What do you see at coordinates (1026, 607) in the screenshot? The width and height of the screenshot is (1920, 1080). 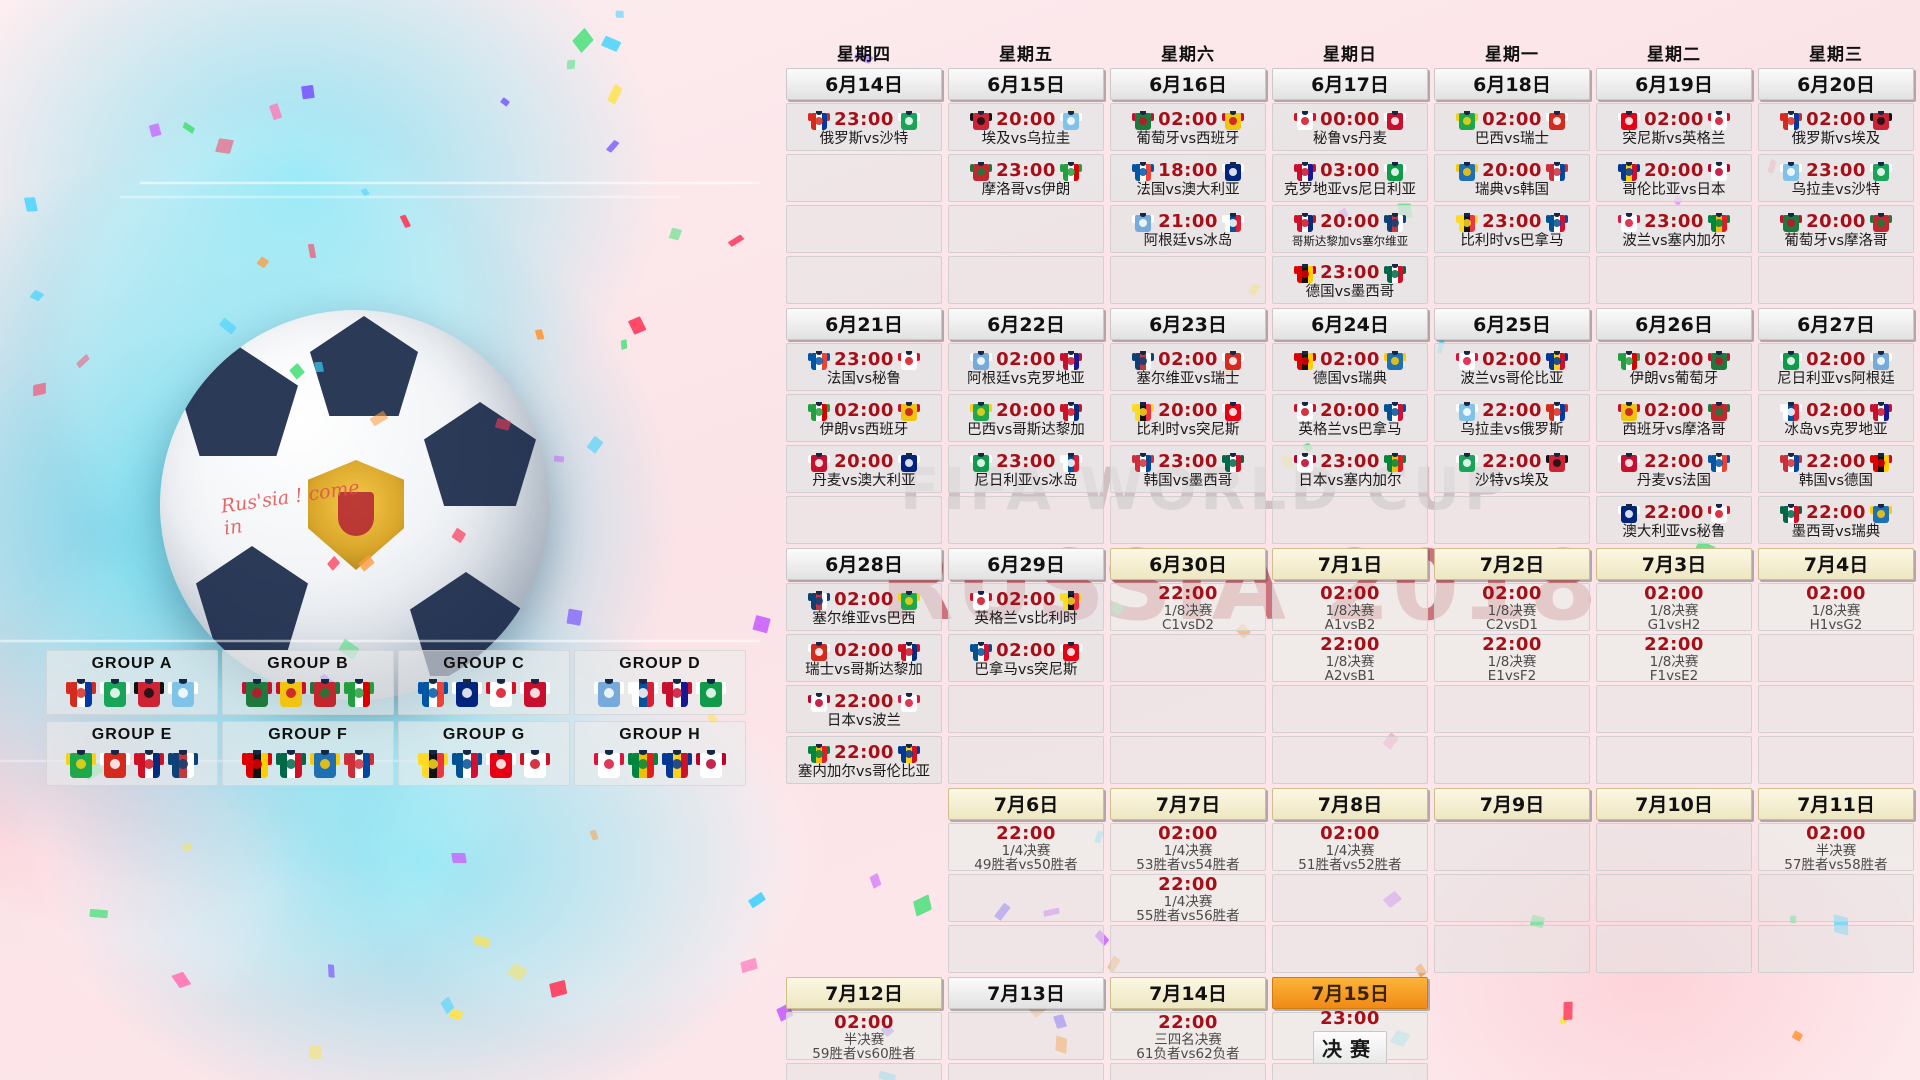 I see `group-match-slot: 02:00 英格兰vs比利时` at bounding box center [1026, 607].